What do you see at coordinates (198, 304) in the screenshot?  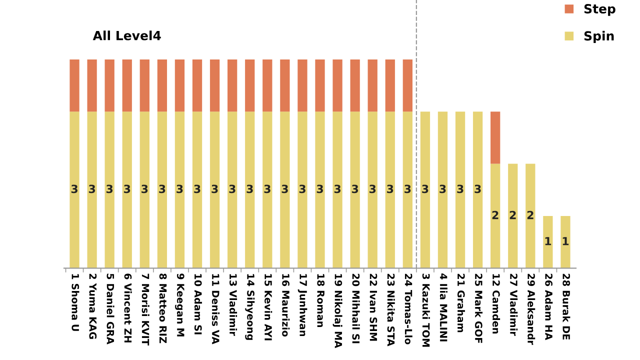 I see `x-tick-label: 10 Adam SI` at bounding box center [198, 304].